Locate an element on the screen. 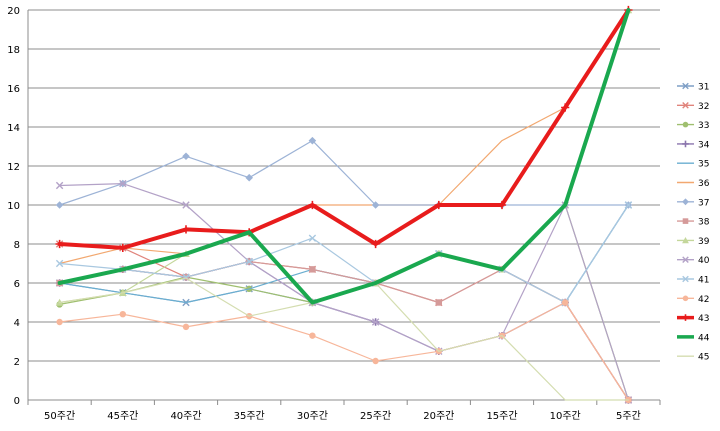 This screenshot has height=431, width=720. legend-label: 34 is located at coordinates (704, 145).